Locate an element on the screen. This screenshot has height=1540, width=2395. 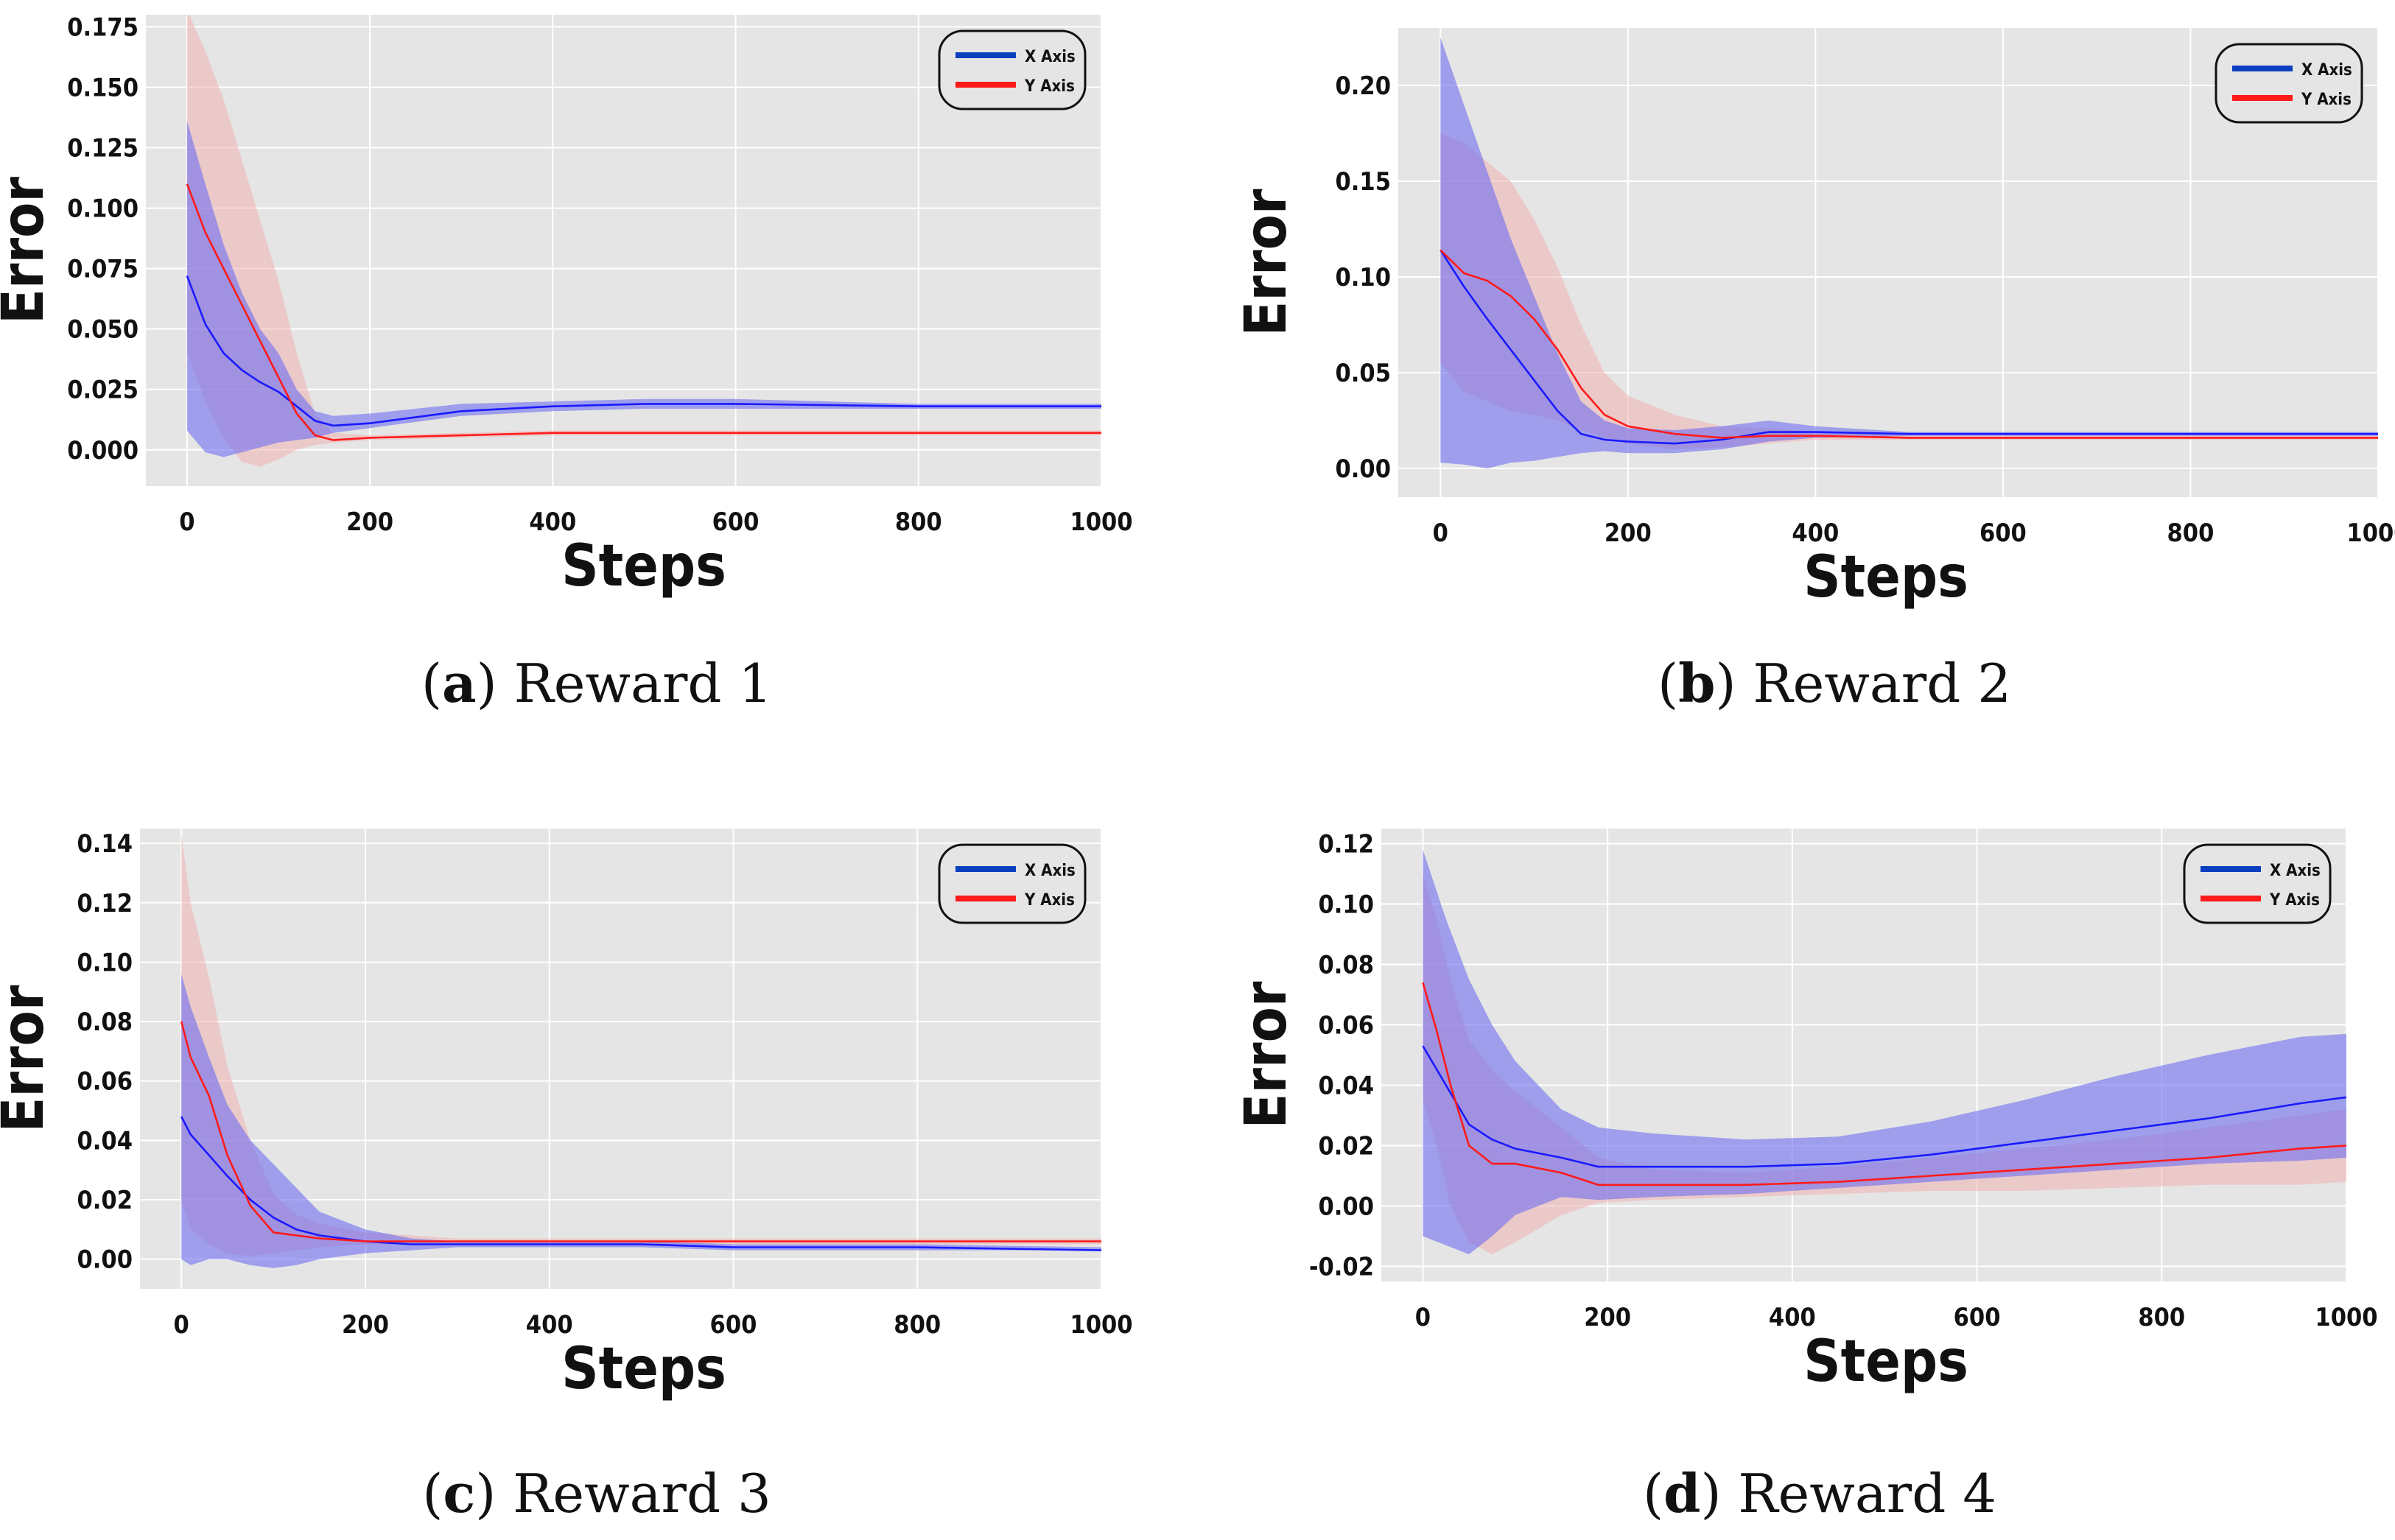
y-tick-label: 0.050 is located at coordinates (102, 330).